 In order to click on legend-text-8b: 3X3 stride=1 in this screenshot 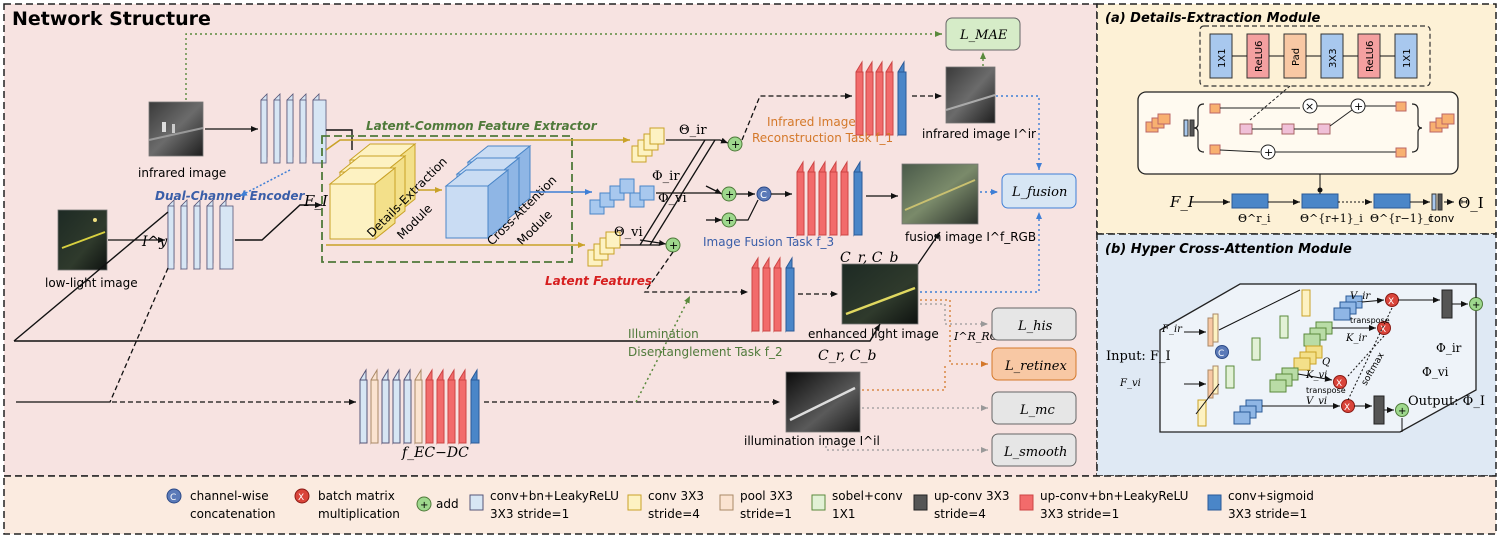, I will do `click(1079, 514)`.